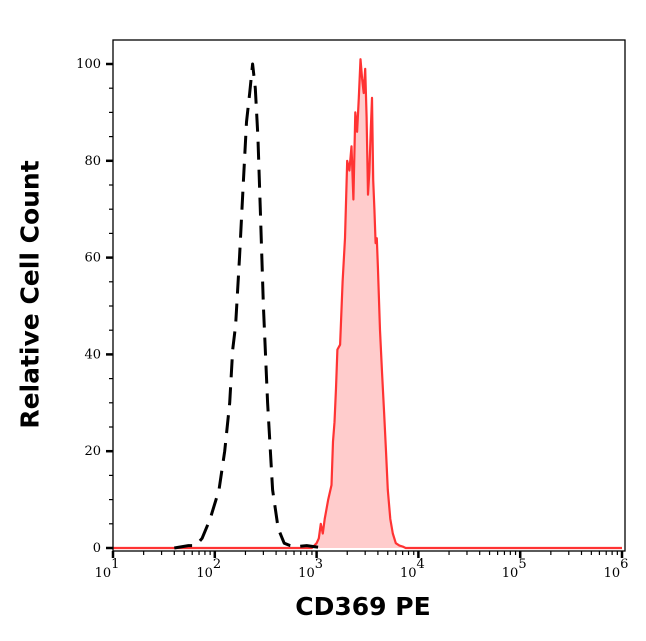 Image resolution: width=646 pixels, height=641 pixels. Describe the element at coordinates (88, 64) in the screenshot. I see `y-tick-label: 100` at that location.